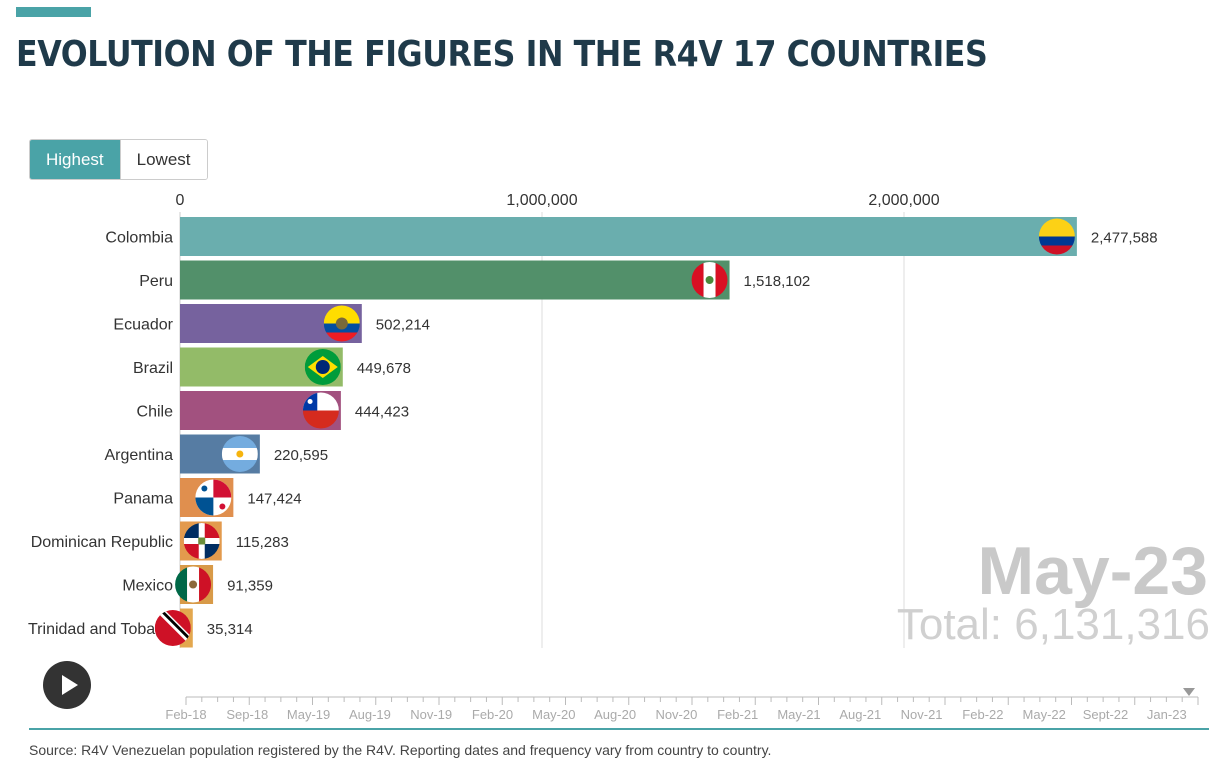 The height and width of the screenshot is (772, 1228). What do you see at coordinates (100, 629) in the screenshot?
I see `category-label: Trinidad and Tobago` at bounding box center [100, 629].